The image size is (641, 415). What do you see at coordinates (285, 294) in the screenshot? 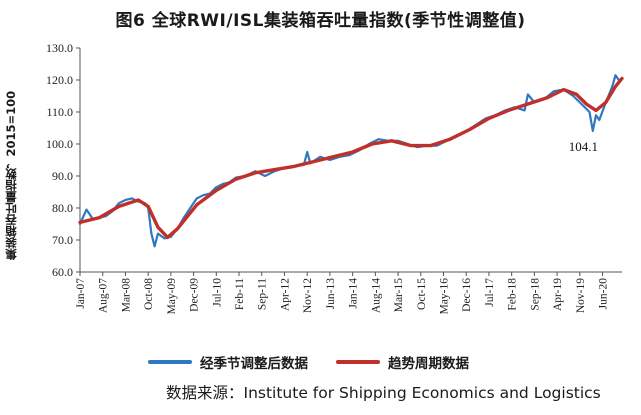
I see `x-tick-label: Apr-12` at bounding box center [285, 294].